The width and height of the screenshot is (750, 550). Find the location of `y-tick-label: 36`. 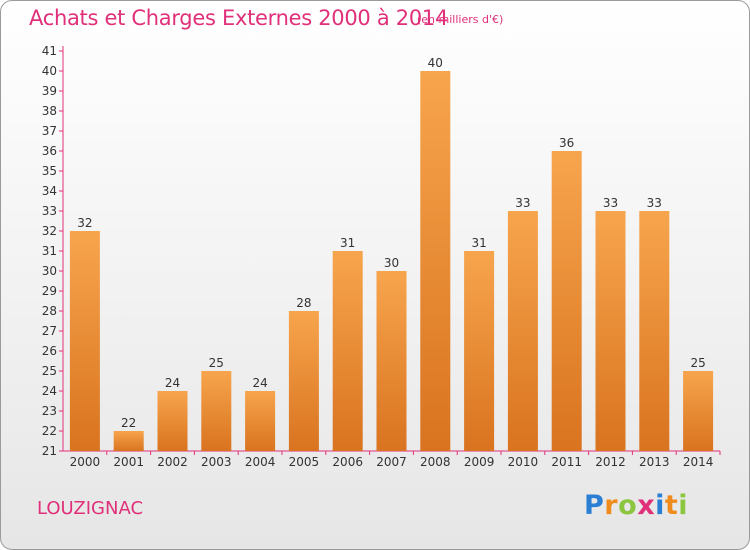

y-tick-label: 36 is located at coordinates (49, 151).